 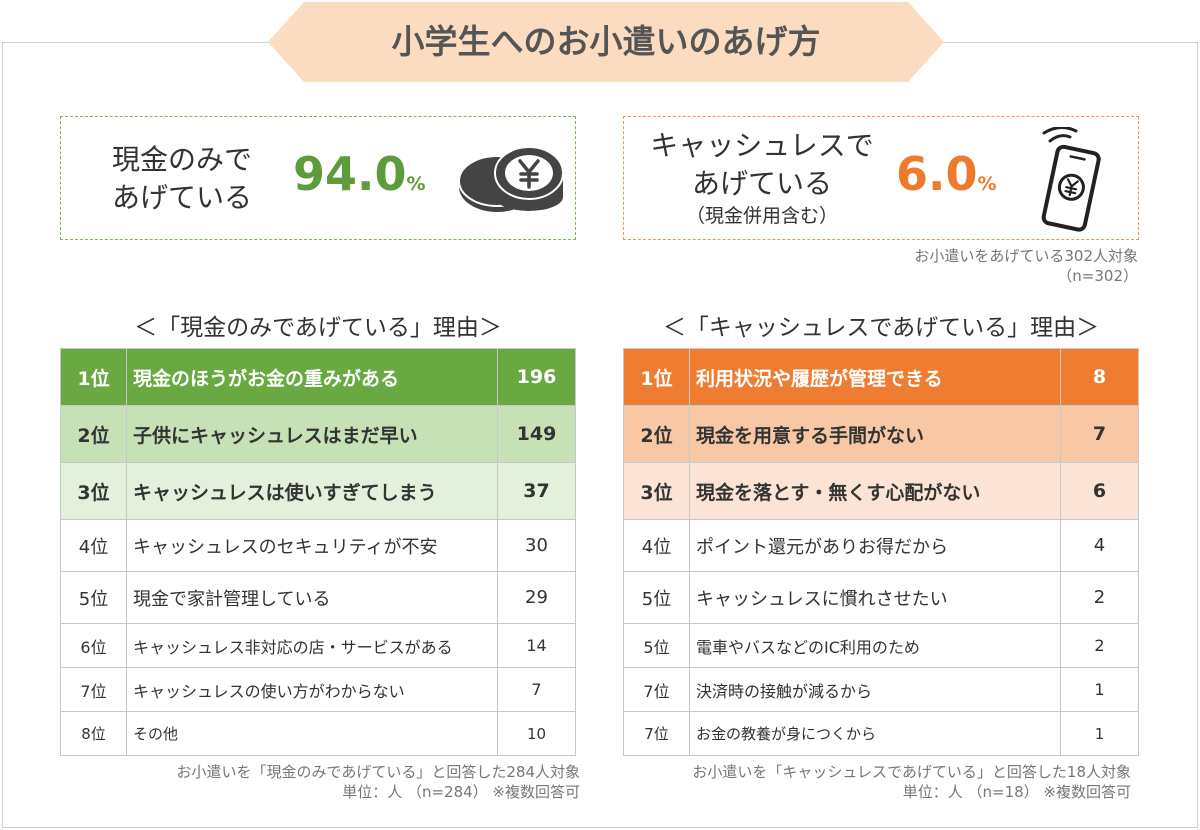 I want to click on cashless-reason-reason: 利用状況や履歴が管理できる, so click(x=875, y=377).